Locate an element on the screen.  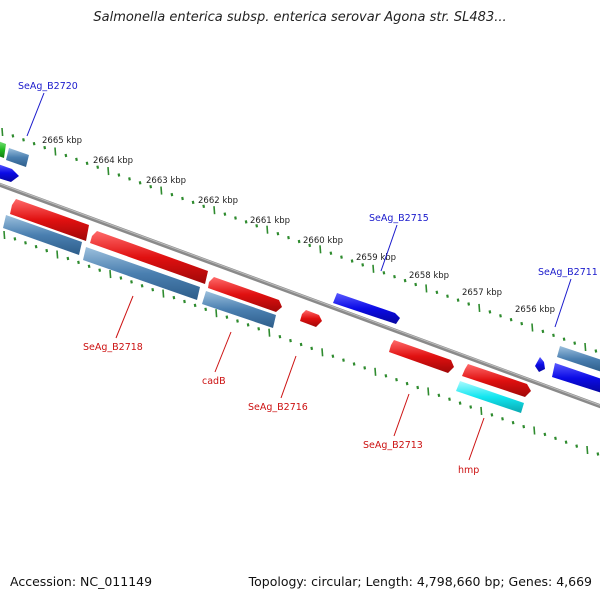
feature-blue-right is located at coordinates (576, 378).